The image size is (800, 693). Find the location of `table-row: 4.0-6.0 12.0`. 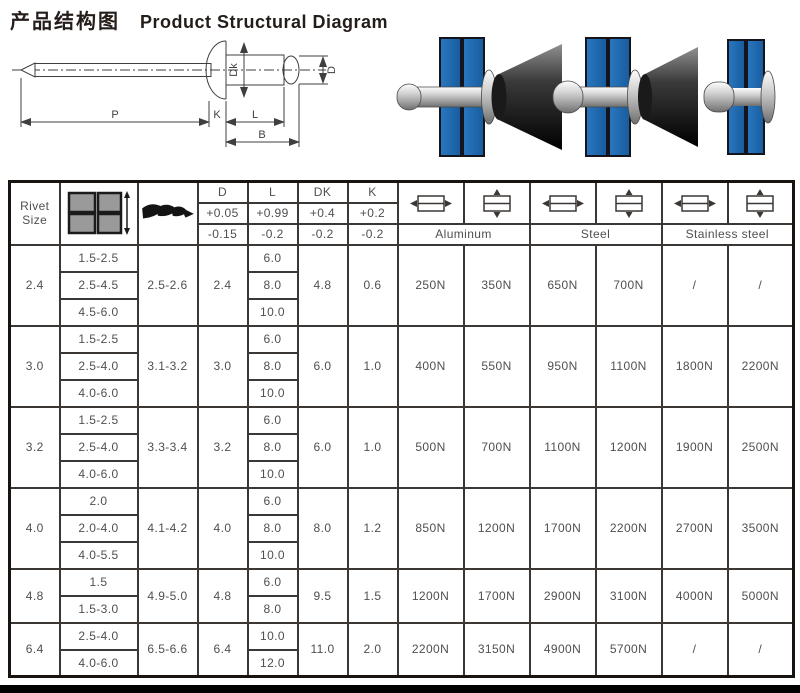

table-row: 4.0-6.0 12.0 is located at coordinates (402, 663).